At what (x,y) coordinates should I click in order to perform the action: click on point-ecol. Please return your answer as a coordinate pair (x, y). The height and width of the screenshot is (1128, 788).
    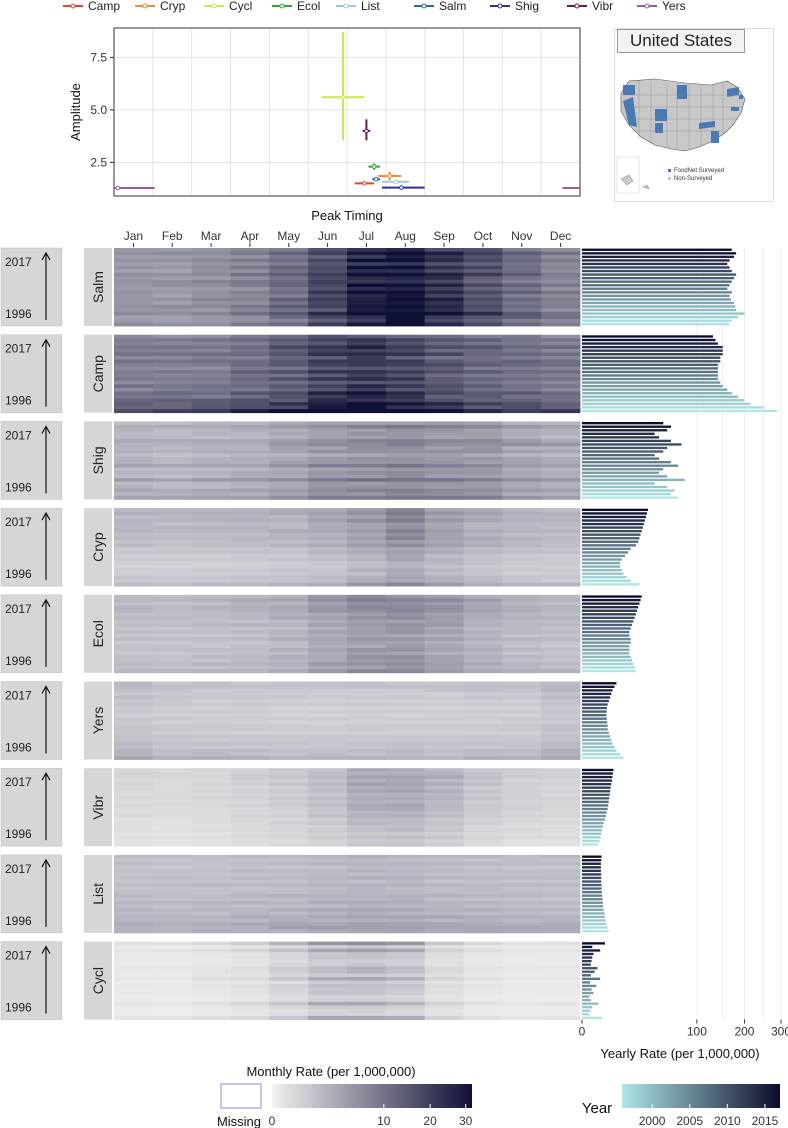
    Looking at the image, I should click on (374, 166).